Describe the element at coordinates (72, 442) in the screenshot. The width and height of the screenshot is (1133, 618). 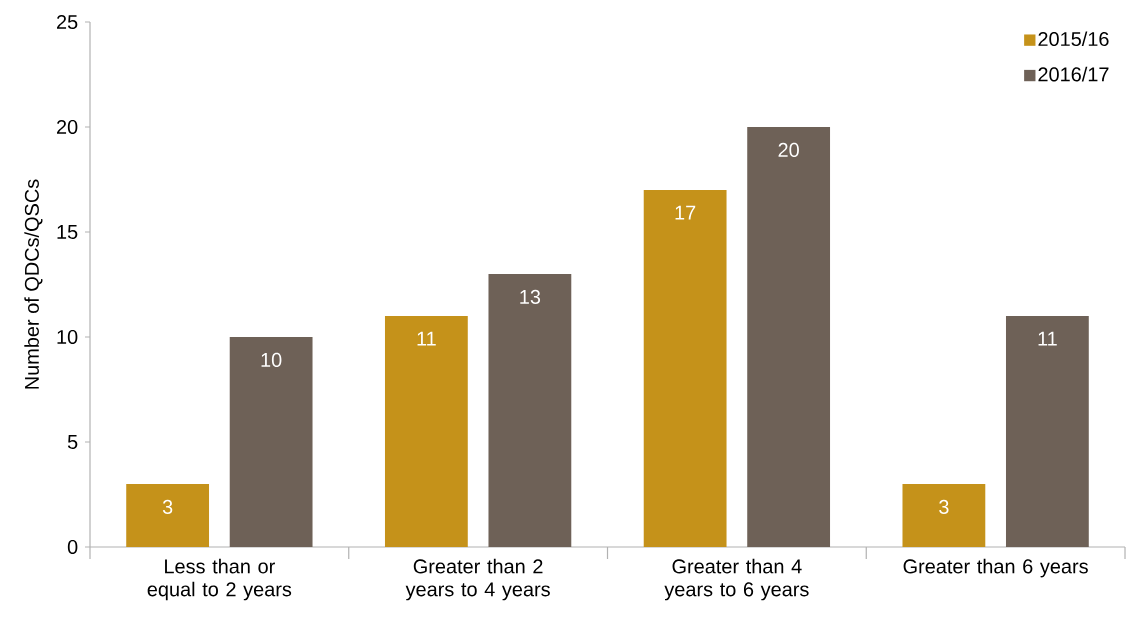
I see `y-tick-label: 5` at that location.